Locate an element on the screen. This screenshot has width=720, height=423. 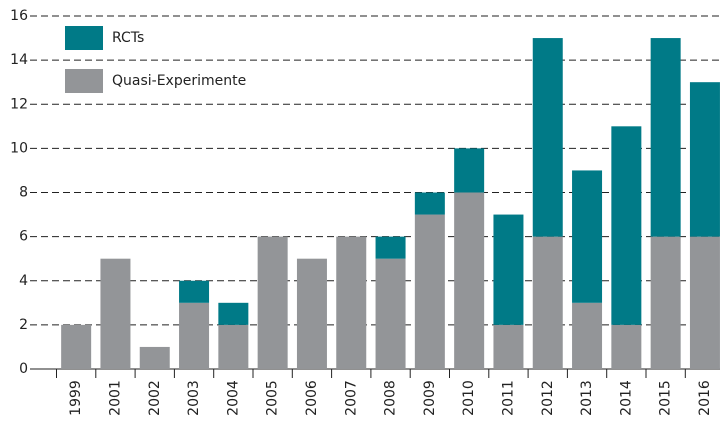
y-tick-label: 12 is located at coordinates (19, 104).